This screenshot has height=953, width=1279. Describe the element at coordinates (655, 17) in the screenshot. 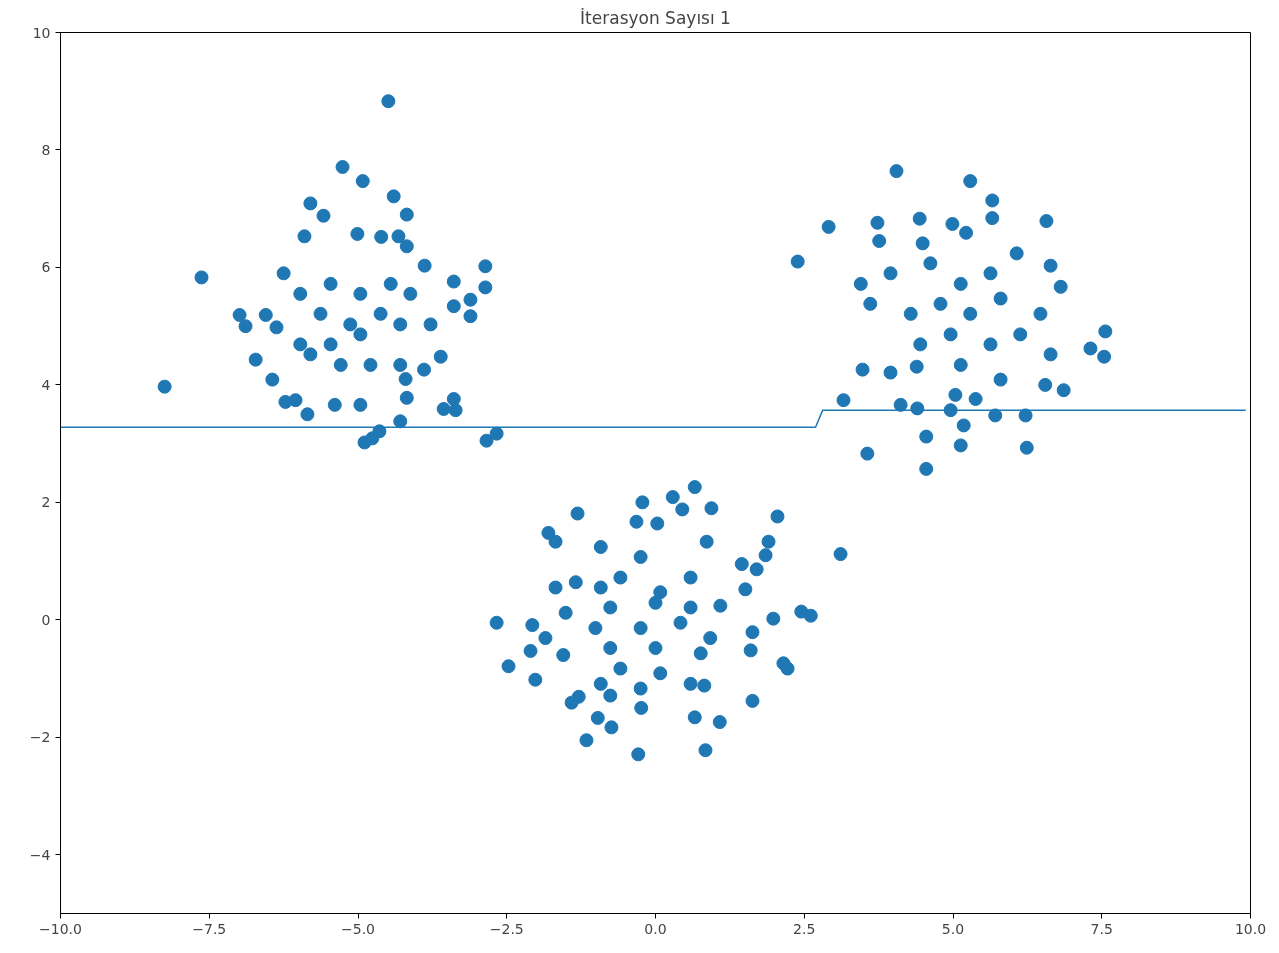

I see `chart-title: İterasyon Sayısı 1` at that location.